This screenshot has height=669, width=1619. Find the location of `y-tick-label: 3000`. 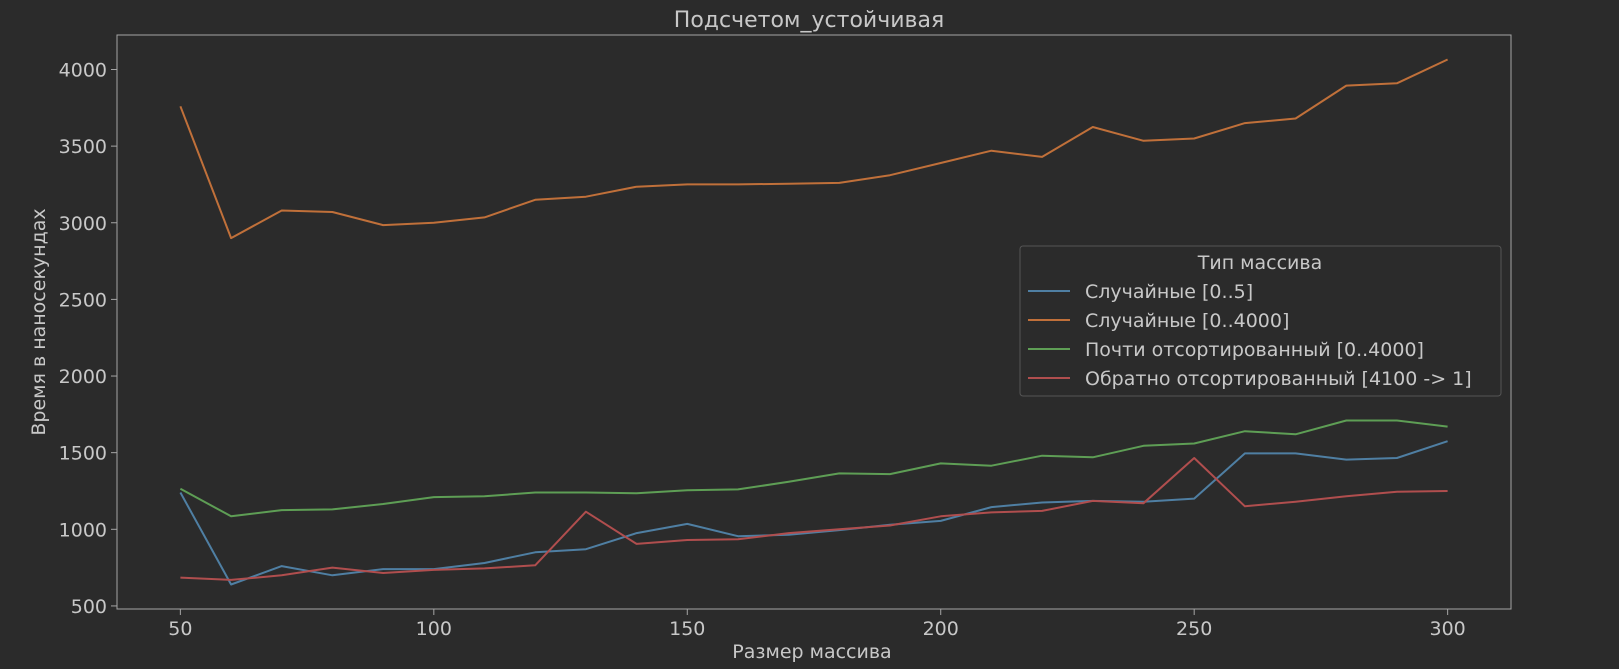

y-tick-label: 3000 is located at coordinates (83, 224).